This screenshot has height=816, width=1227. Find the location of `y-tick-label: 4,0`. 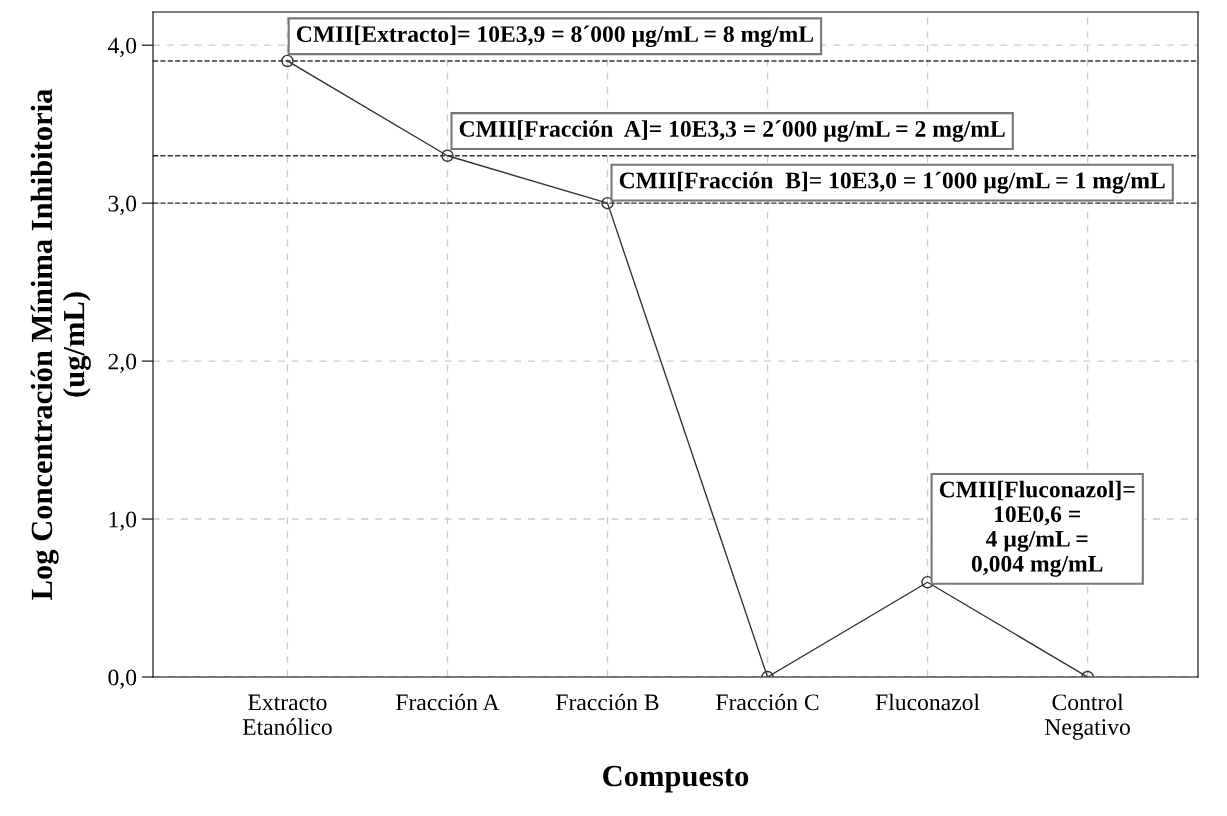

y-tick-label: 4,0 is located at coordinates (122, 47).